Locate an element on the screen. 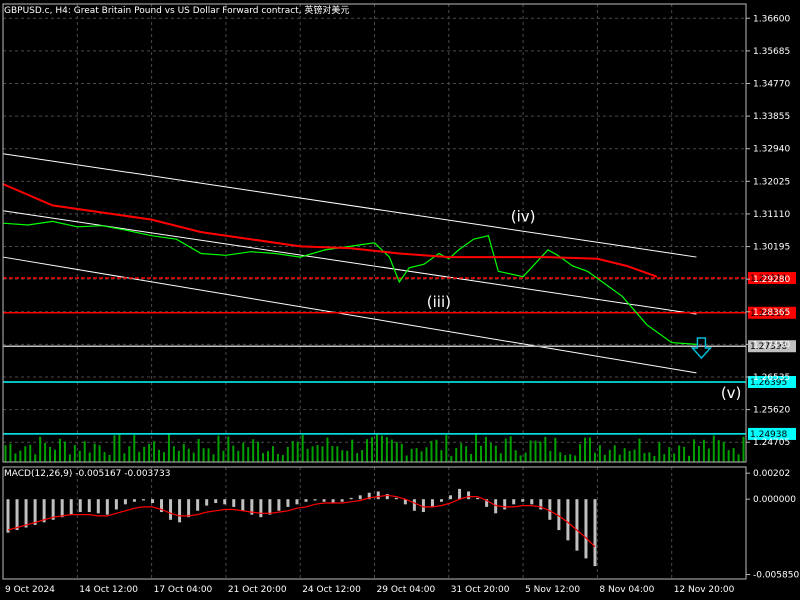  level-label: 1.28337 is located at coordinates (768, 314).